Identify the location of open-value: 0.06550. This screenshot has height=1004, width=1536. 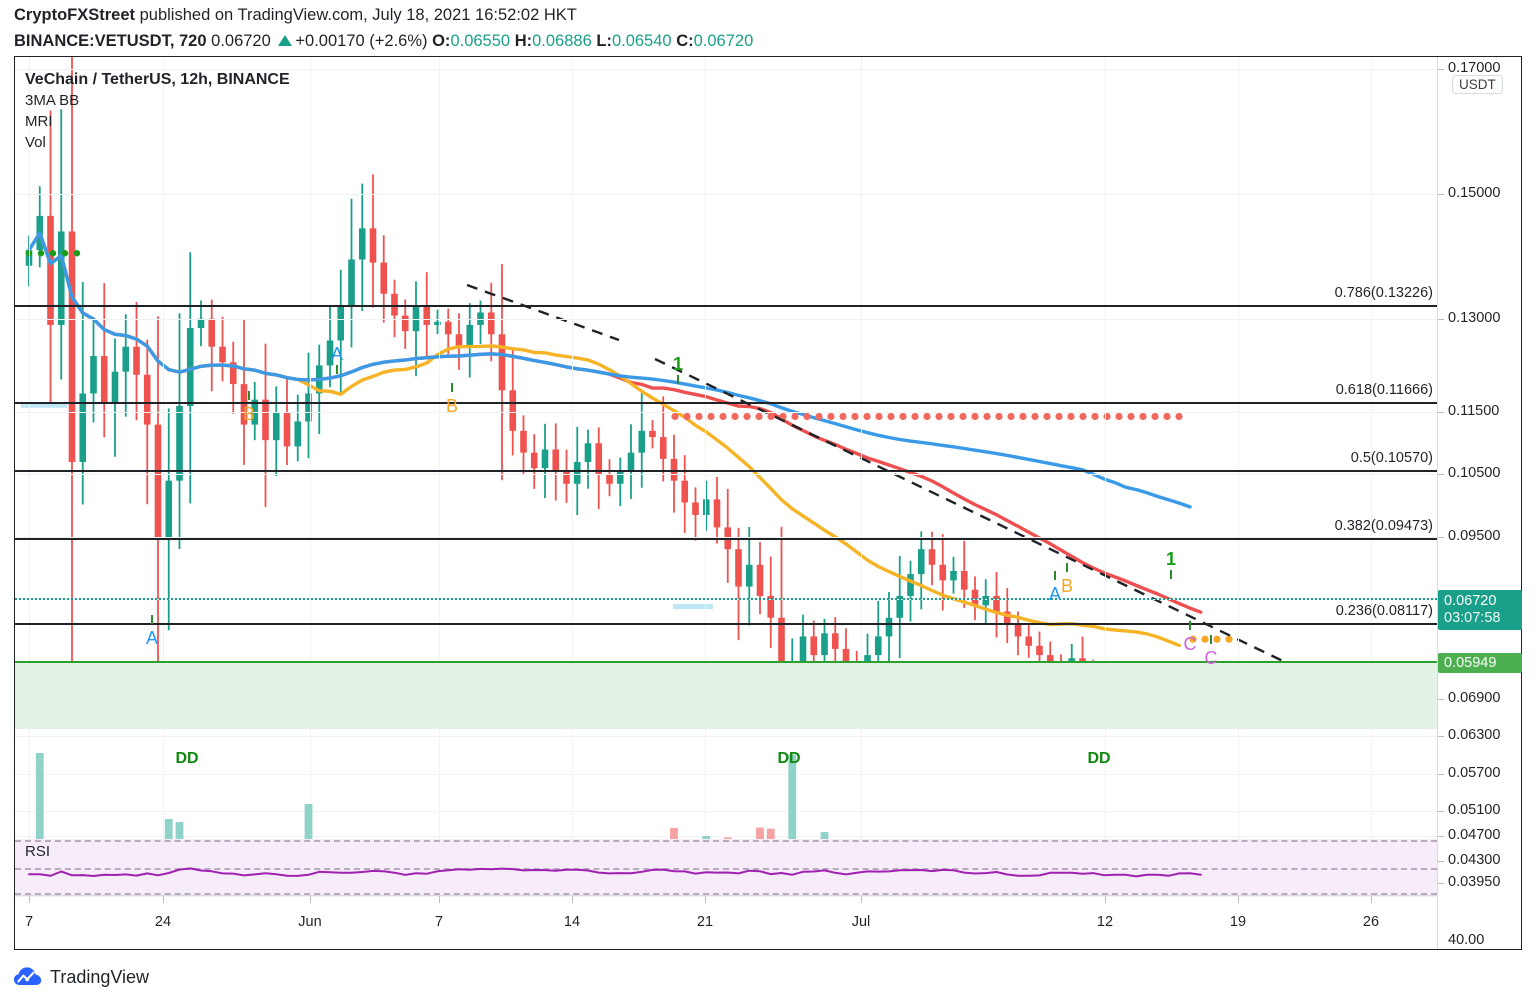
(480, 41).